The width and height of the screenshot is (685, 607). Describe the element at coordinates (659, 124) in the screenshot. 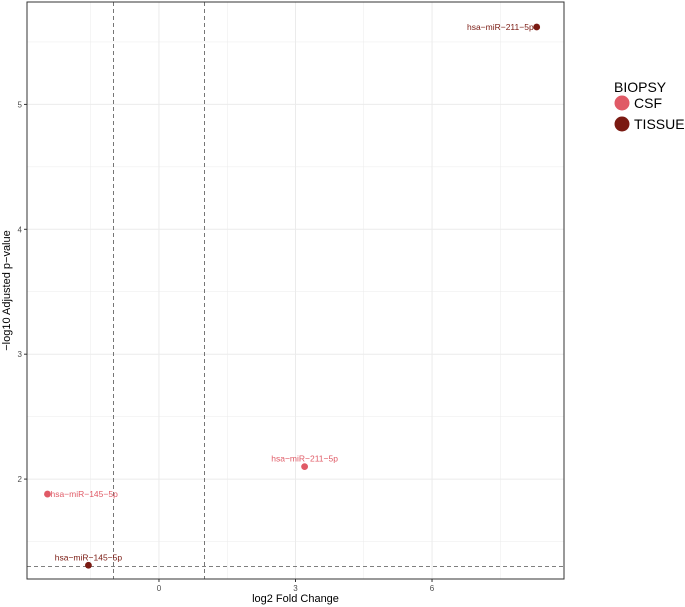

I see `legend-label-tissue: TISSUE` at that location.